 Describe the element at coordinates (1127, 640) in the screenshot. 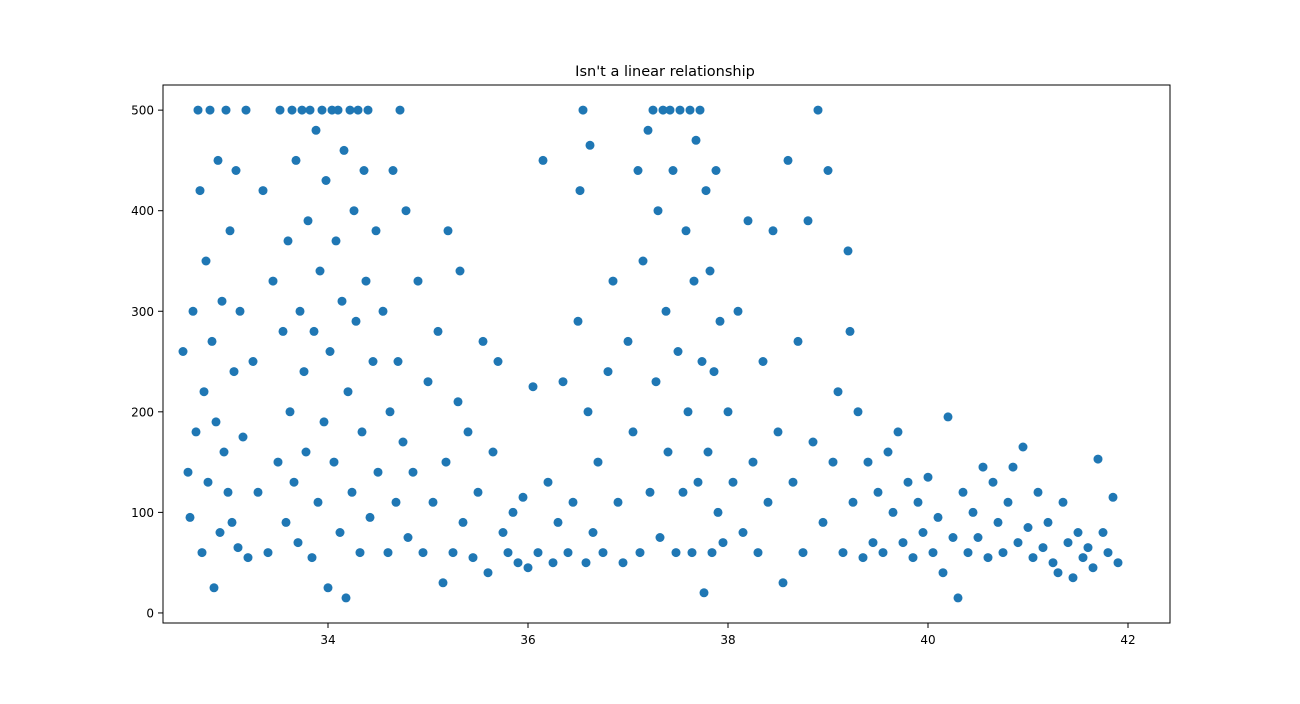

I see `x-tick-label: 42` at that location.